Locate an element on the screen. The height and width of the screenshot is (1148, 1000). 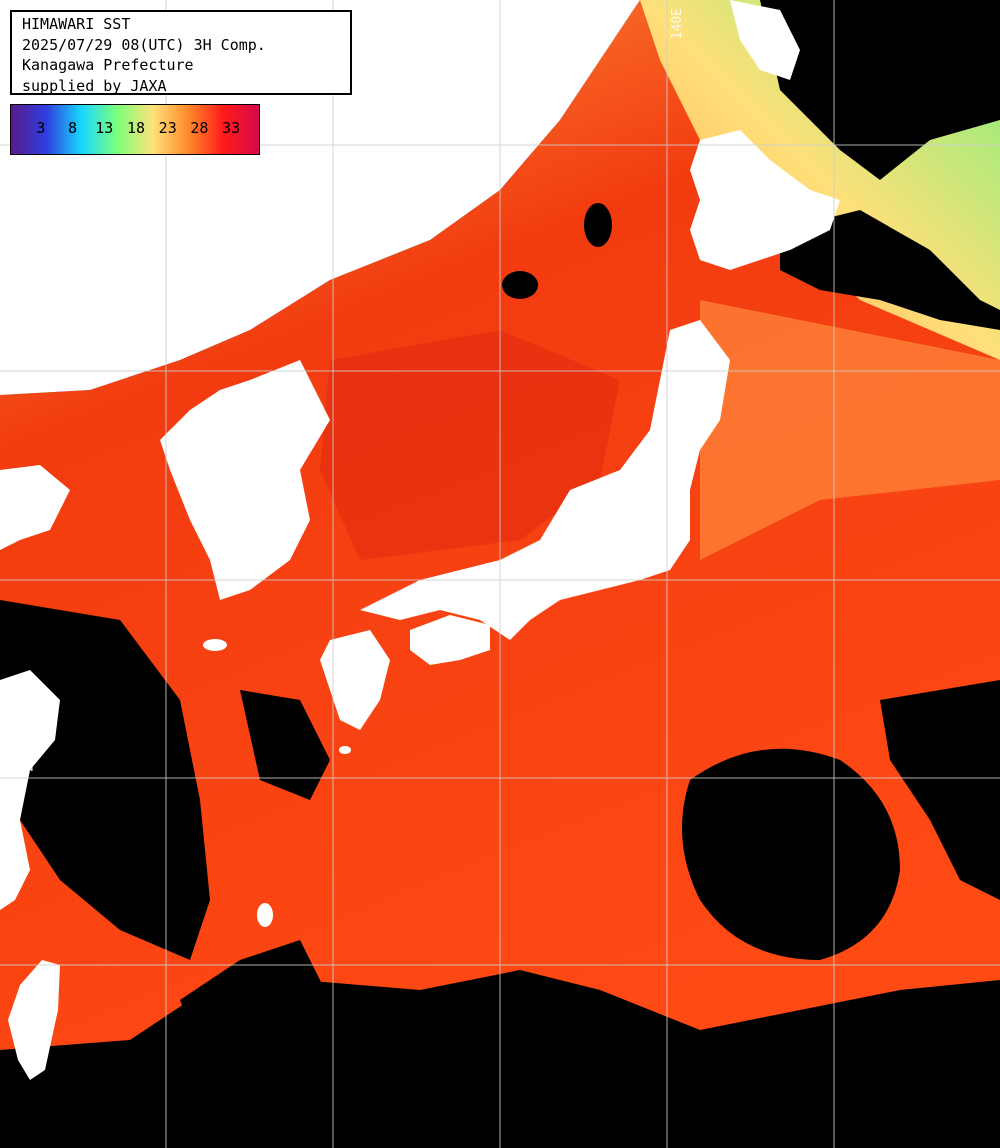
colorbar-tick-label: 8 is located at coordinates (73, 128).